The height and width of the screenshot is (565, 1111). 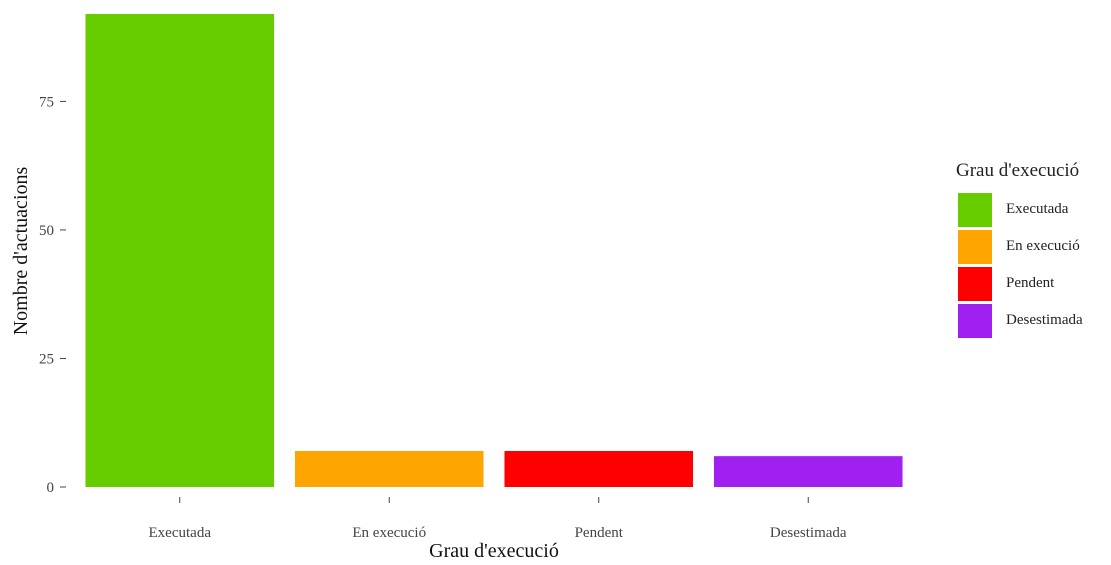 I want to click on x-tick-label: Desestimada, so click(x=808, y=533).